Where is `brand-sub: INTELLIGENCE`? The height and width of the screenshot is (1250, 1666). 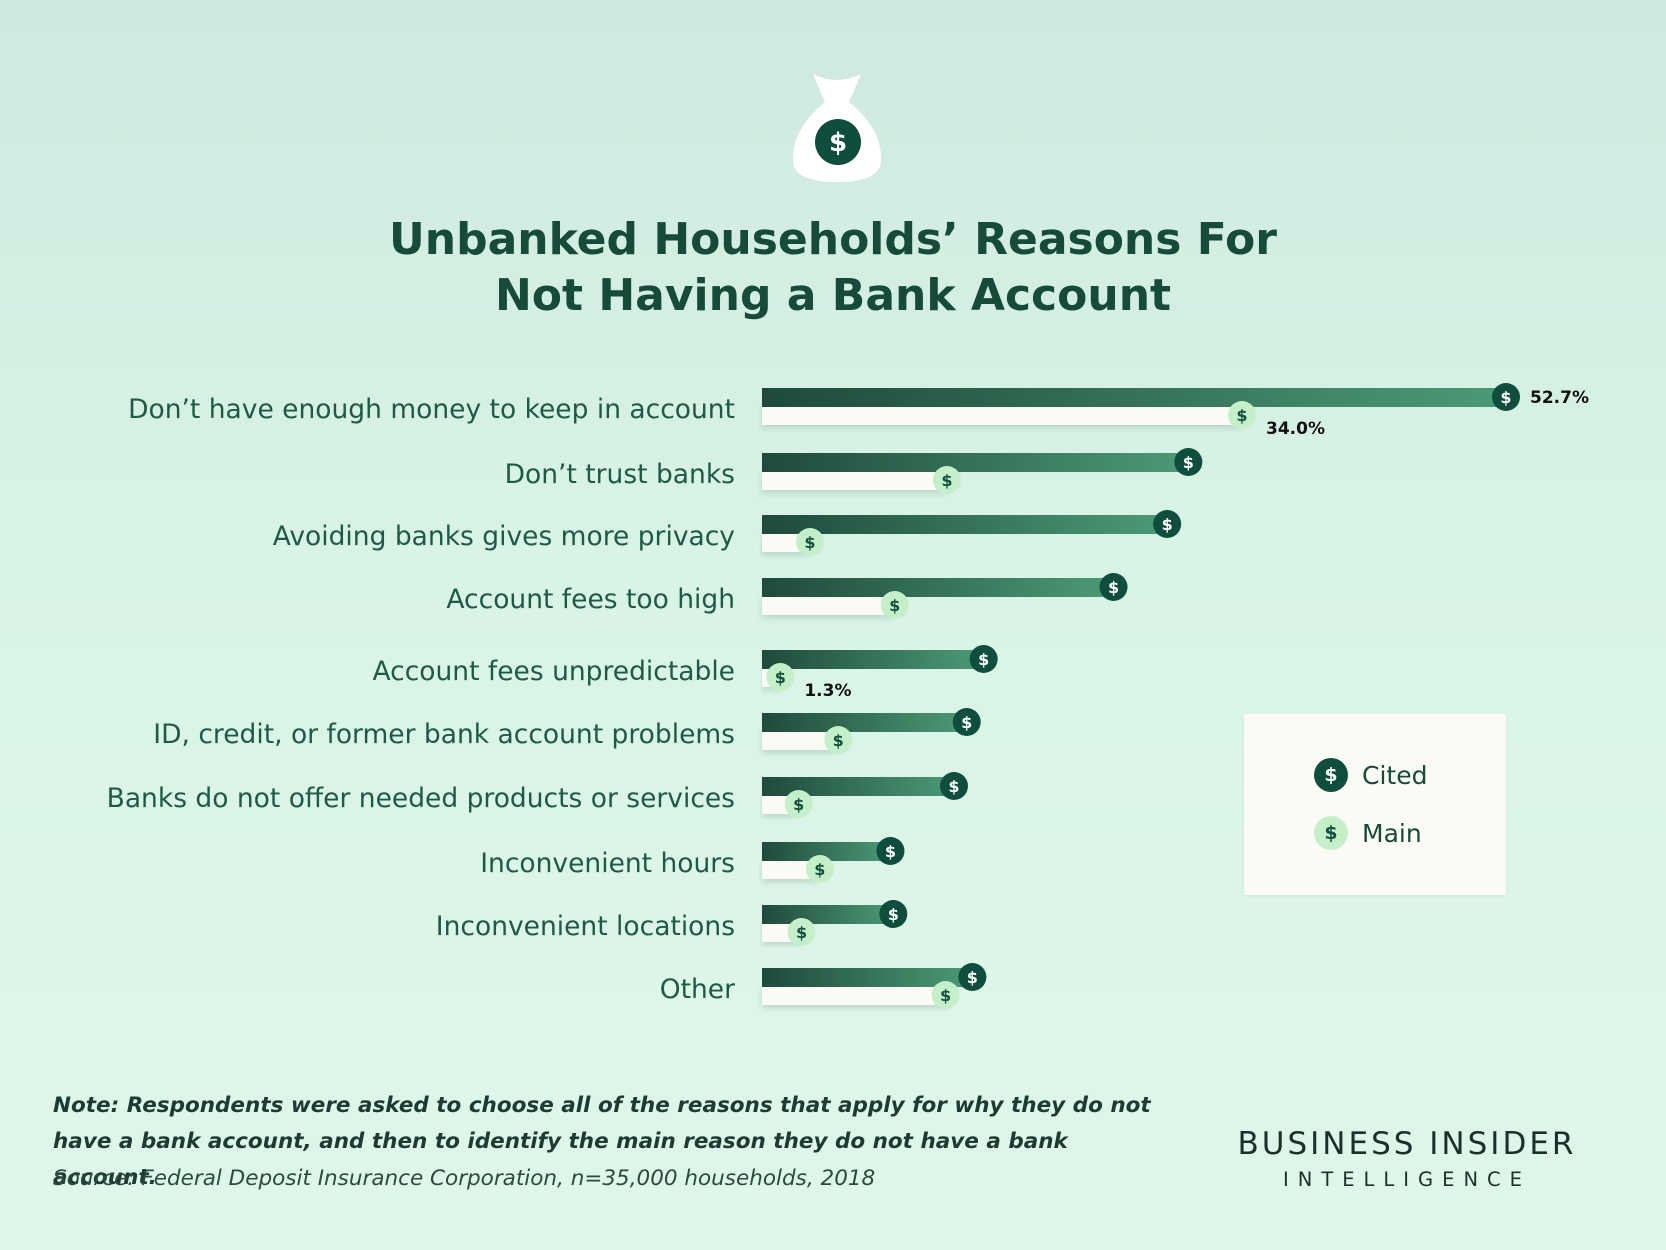 brand-sub: INTELLIGENCE is located at coordinates (1406, 1179).